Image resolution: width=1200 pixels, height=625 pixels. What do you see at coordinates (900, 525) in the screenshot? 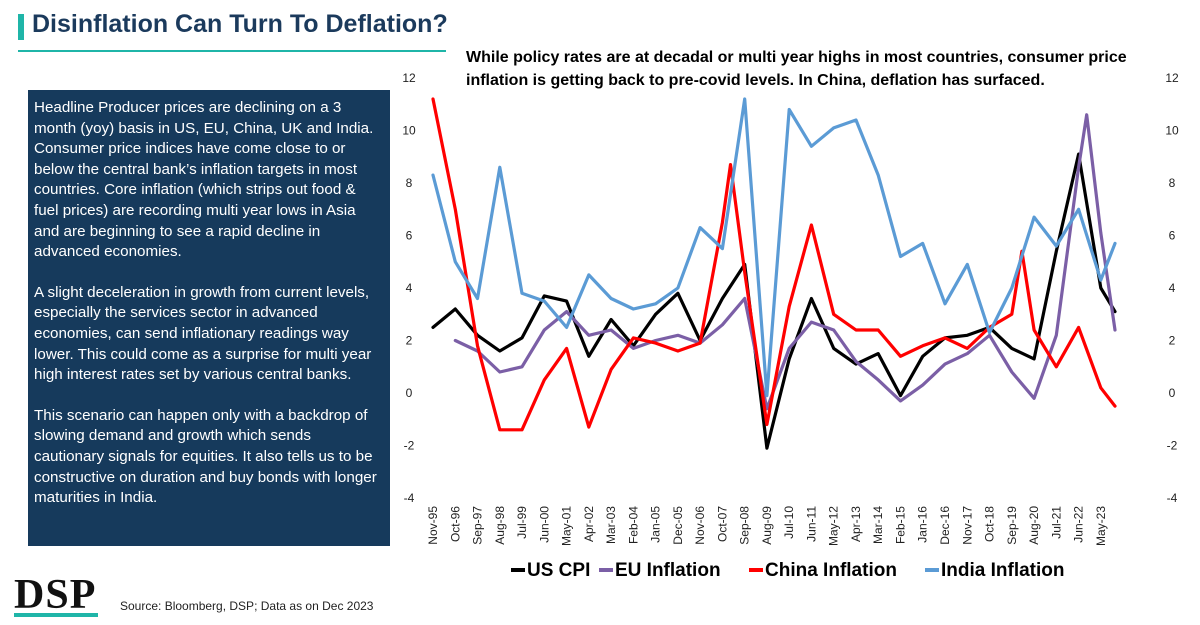
I see `x-tick-label: Feb-15` at bounding box center [900, 525].